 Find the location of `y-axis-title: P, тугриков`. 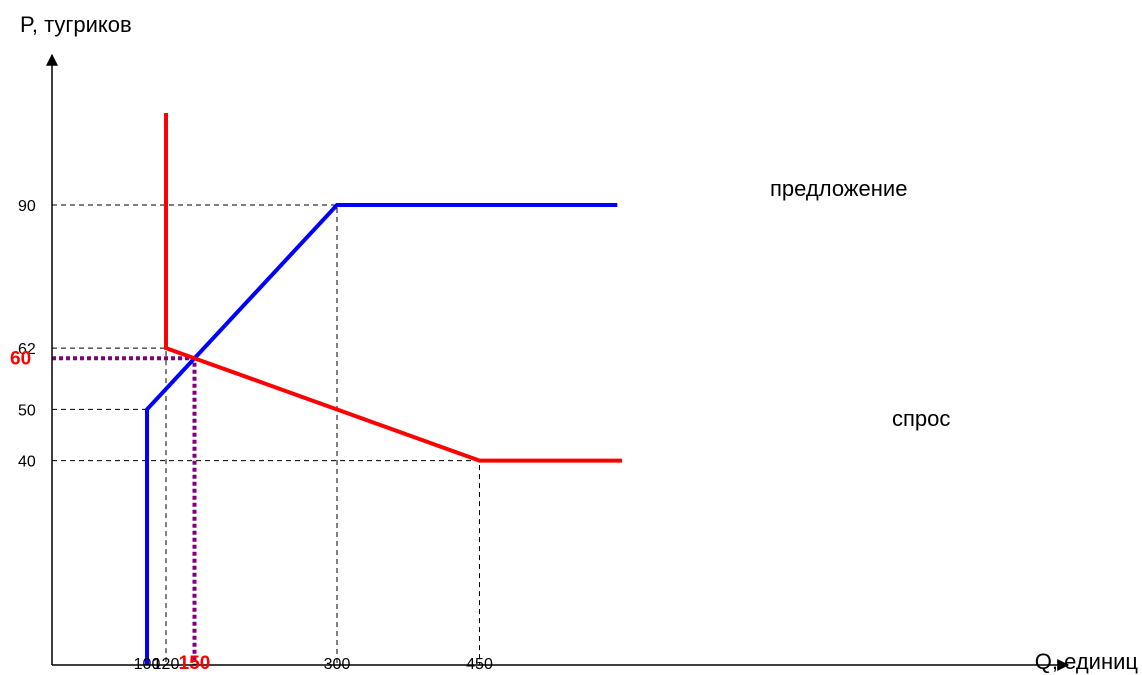

y-axis-title: P, тугриков is located at coordinates (76, 24).